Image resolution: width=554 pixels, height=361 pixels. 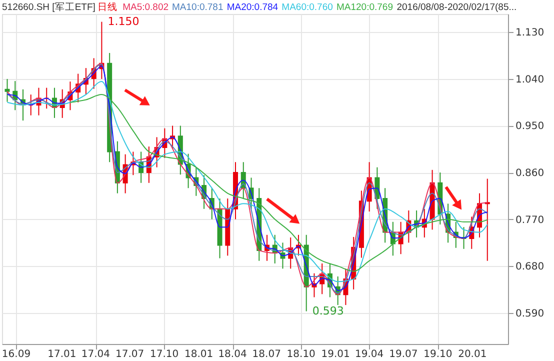 I want to click on x-tick-label: 18.10, so click(x=301, y=354).